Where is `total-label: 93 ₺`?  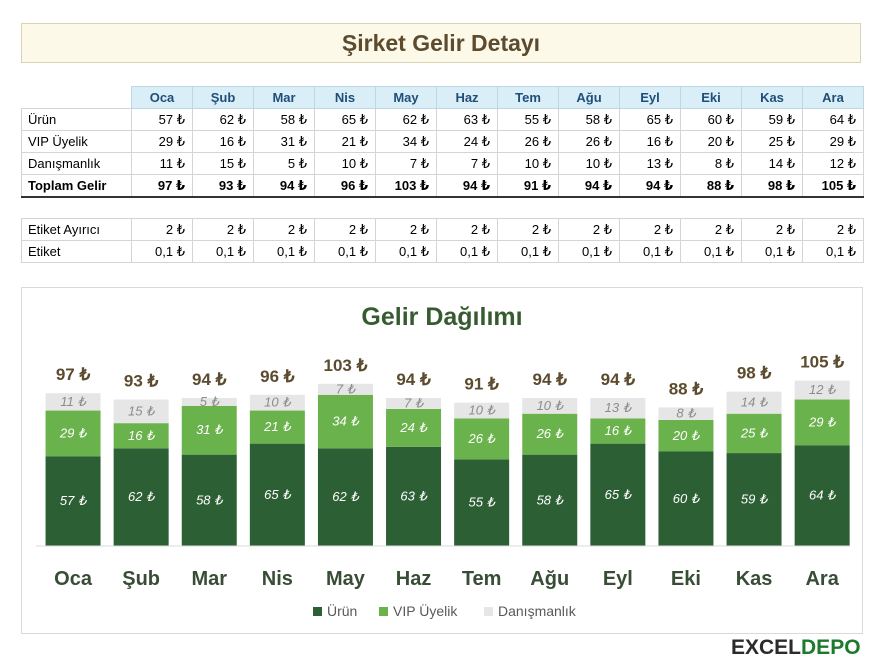 total-label: 93 ₺ is located at coordinates (141, 381).